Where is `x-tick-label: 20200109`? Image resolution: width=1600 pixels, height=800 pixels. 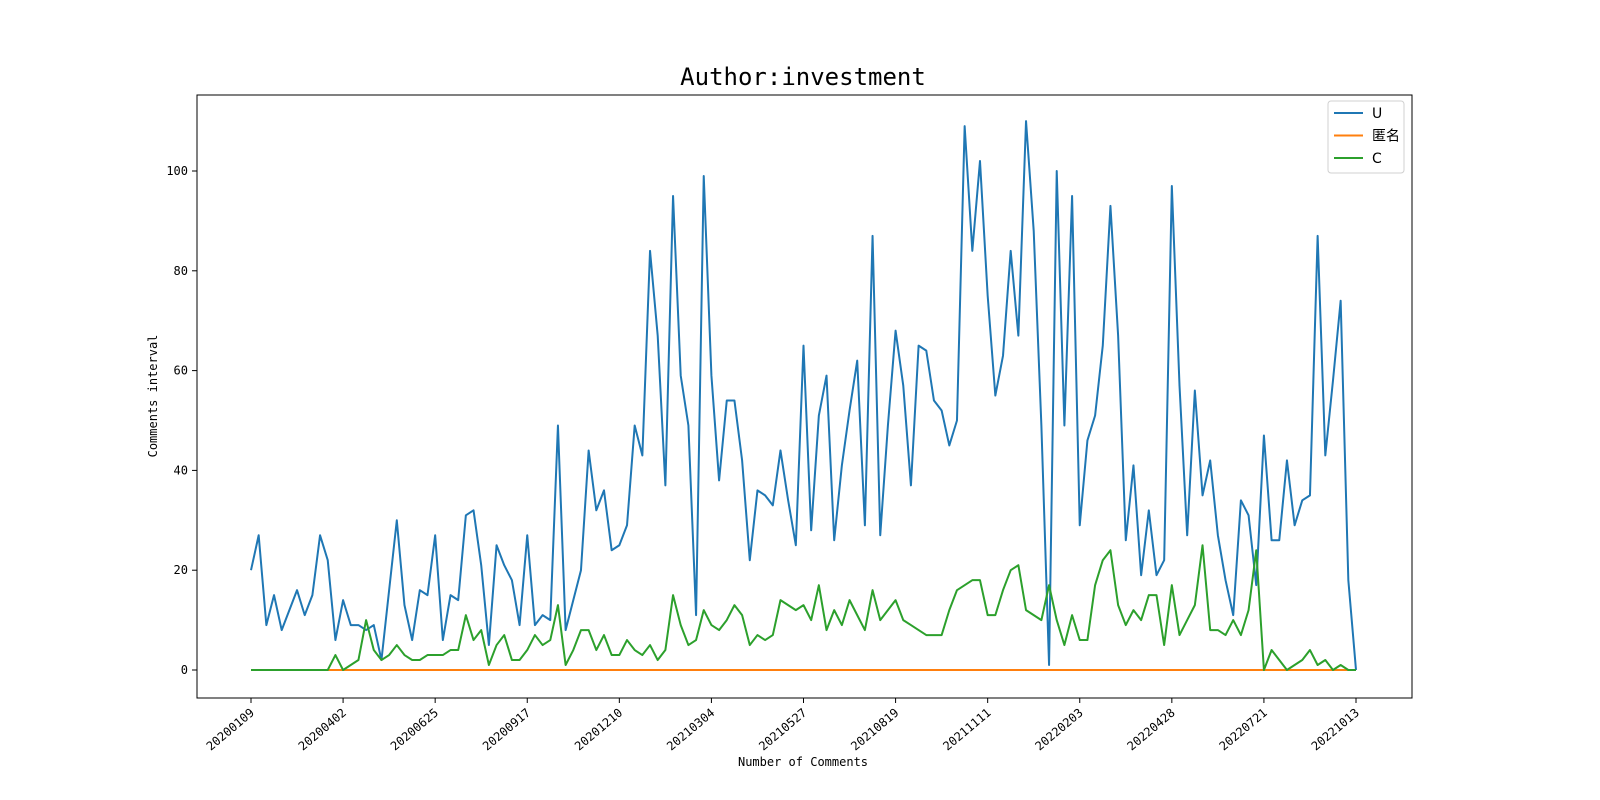
x-tick-label: 20200109 is located at coordinates (230, 730).